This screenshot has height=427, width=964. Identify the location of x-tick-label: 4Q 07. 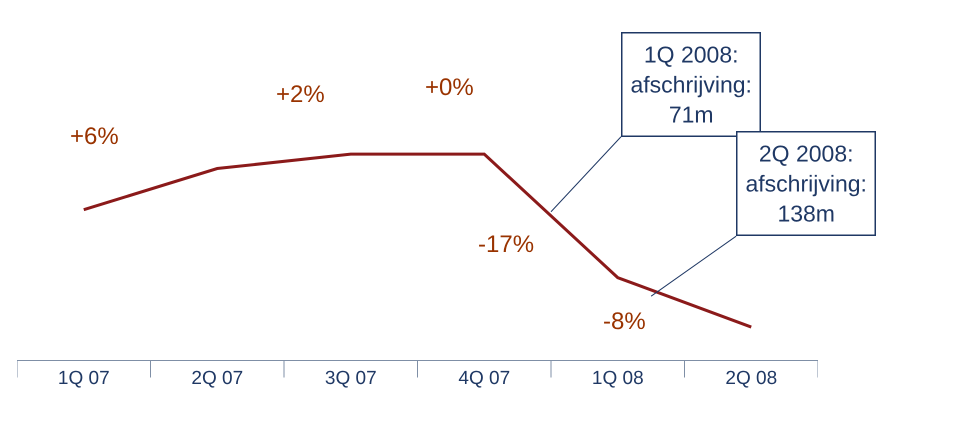
(484, 378).